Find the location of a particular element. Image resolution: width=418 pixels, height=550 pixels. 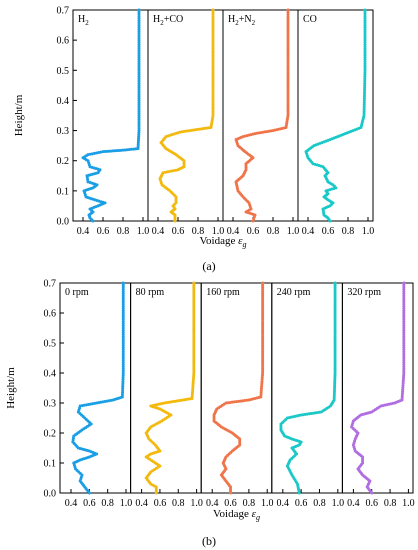

y-tick-label: 0.4 is located at coordinates (63, 101).